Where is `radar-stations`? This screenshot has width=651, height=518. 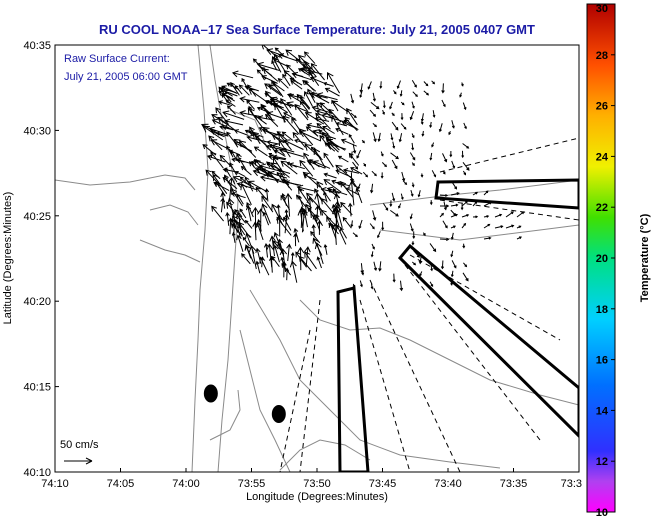
radar-stations is located at coordinates (244, 403).